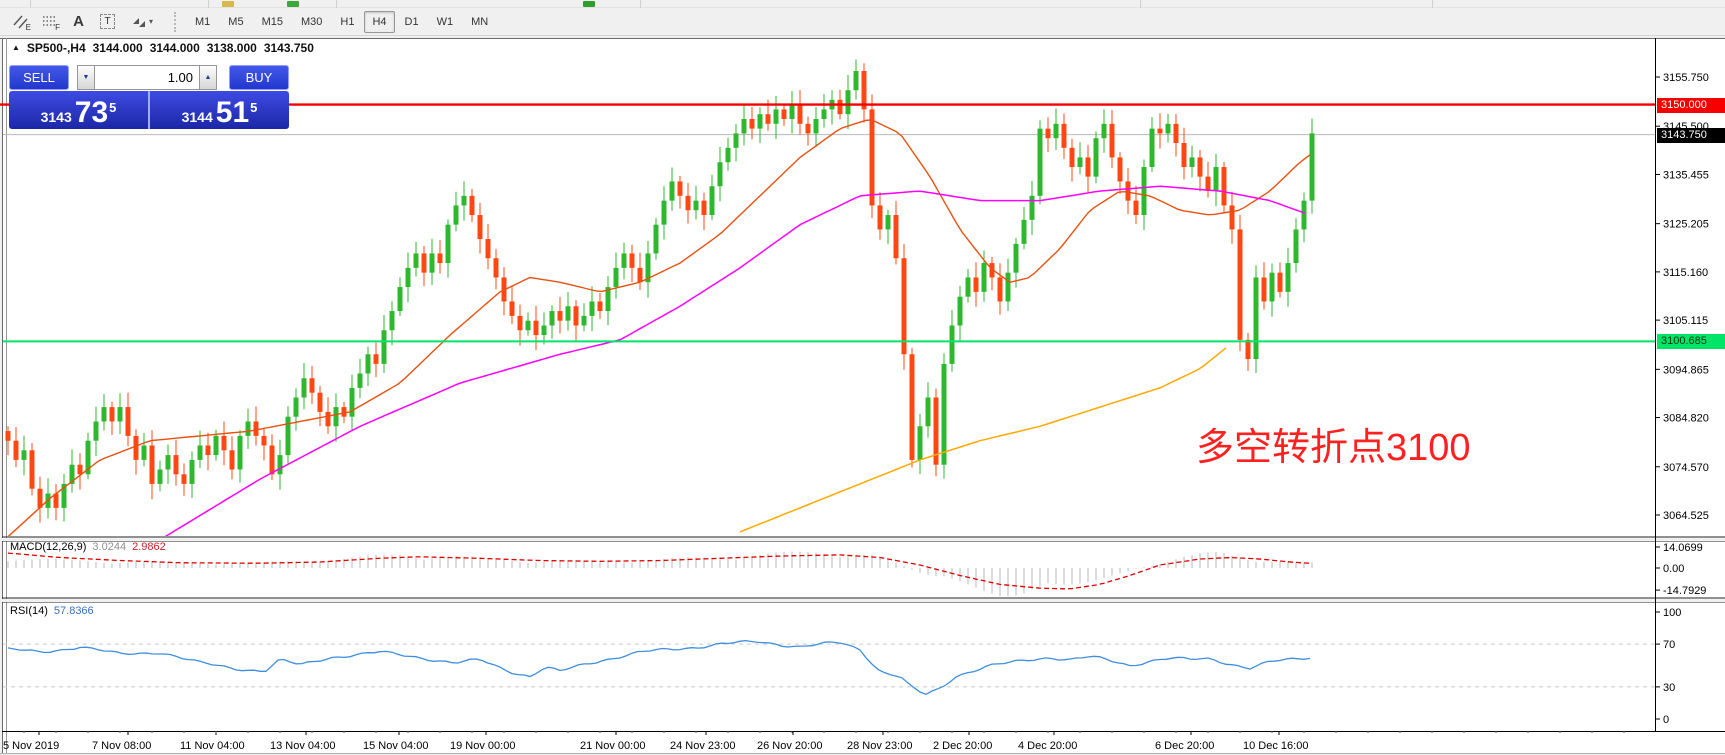 This screenshot has height=755, width=1725. I want to click on sell-button: SELL, so click(39, 77).